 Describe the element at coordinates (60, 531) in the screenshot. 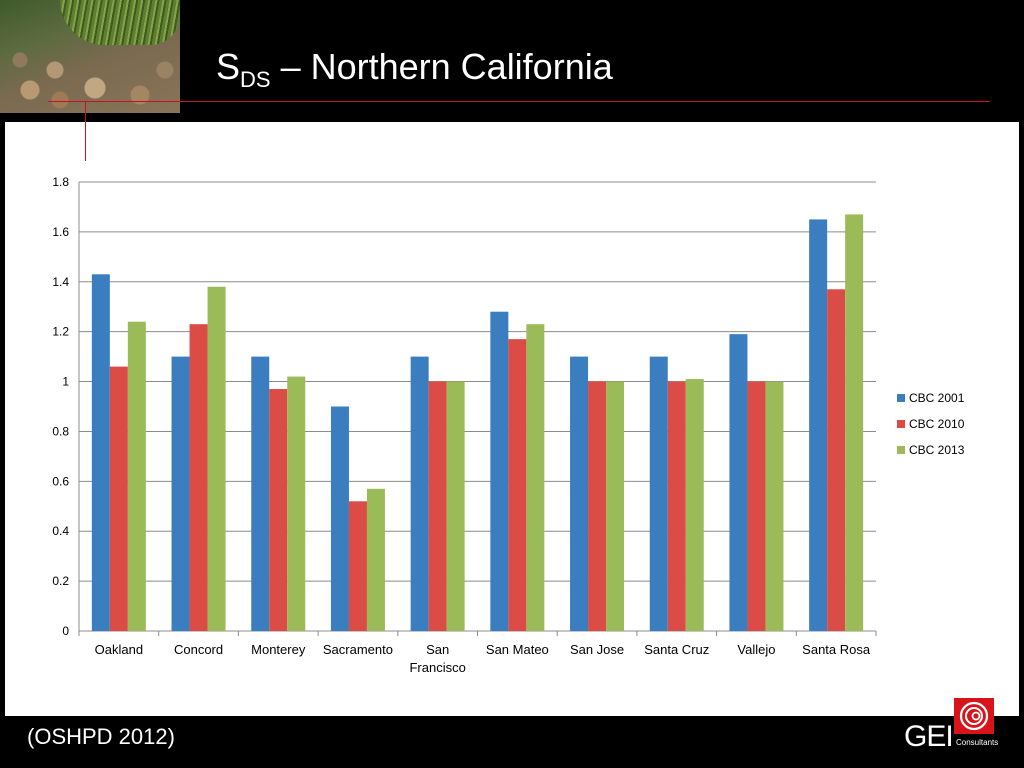

I see `y-tick-label: 0.4` at that location.